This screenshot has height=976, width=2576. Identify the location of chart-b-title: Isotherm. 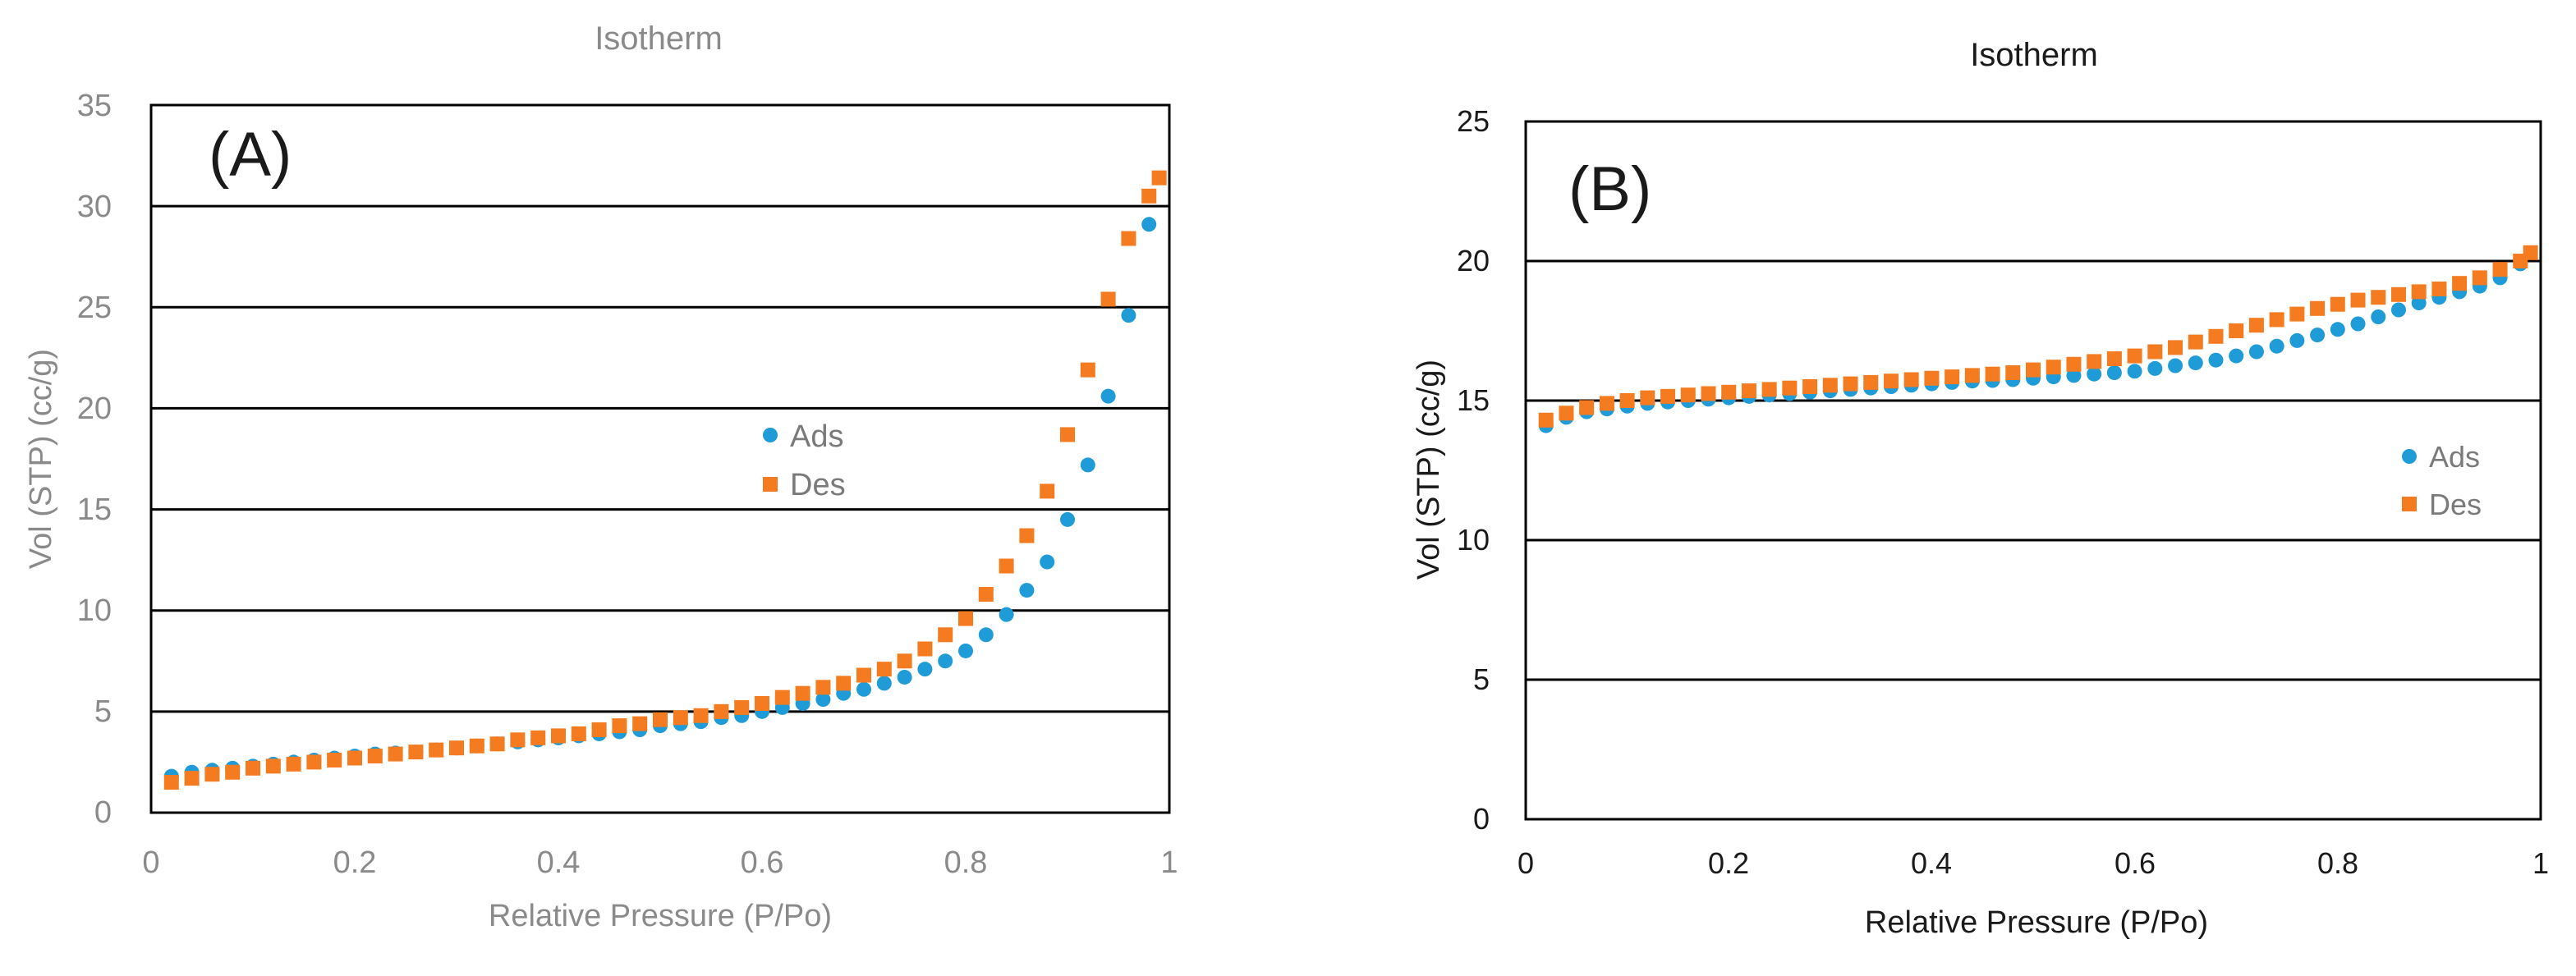
(2034, 55).